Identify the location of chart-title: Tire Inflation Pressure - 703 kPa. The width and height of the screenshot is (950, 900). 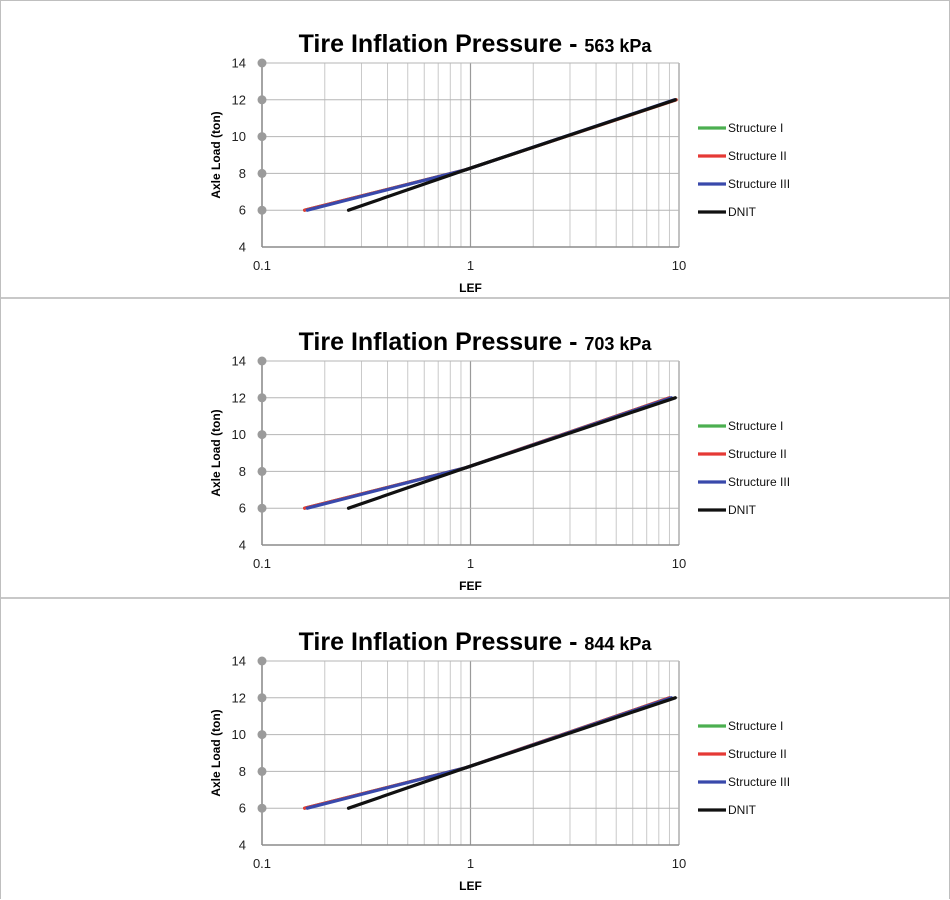
(476, 342).